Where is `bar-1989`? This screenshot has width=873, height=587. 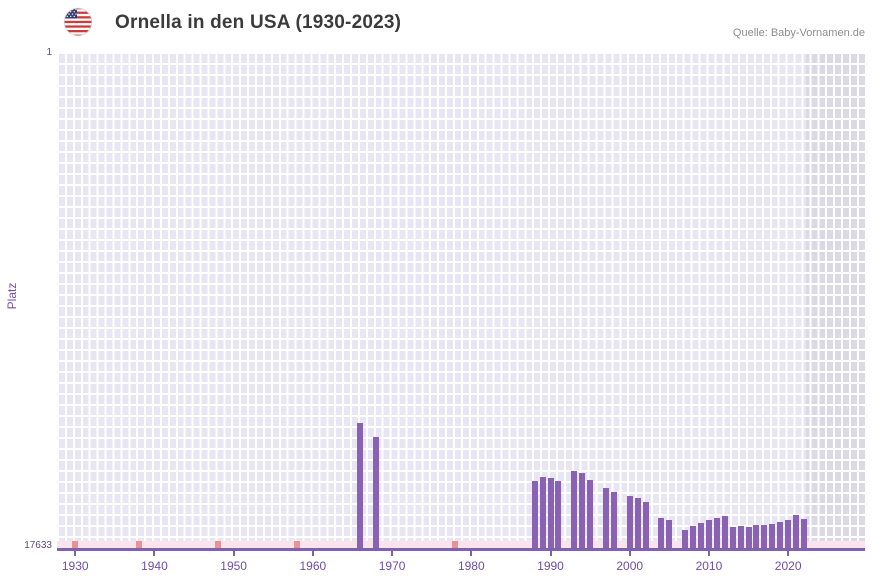 bar-1989 is located at coordinates (542, 512).